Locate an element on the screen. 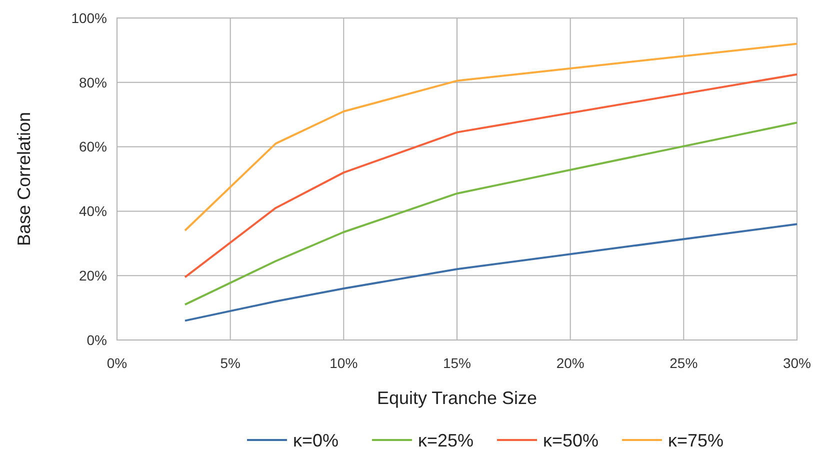 The height and width of the screenshot is (460, 821). legend-label: κ=75% is located at coordinates (696, 440).